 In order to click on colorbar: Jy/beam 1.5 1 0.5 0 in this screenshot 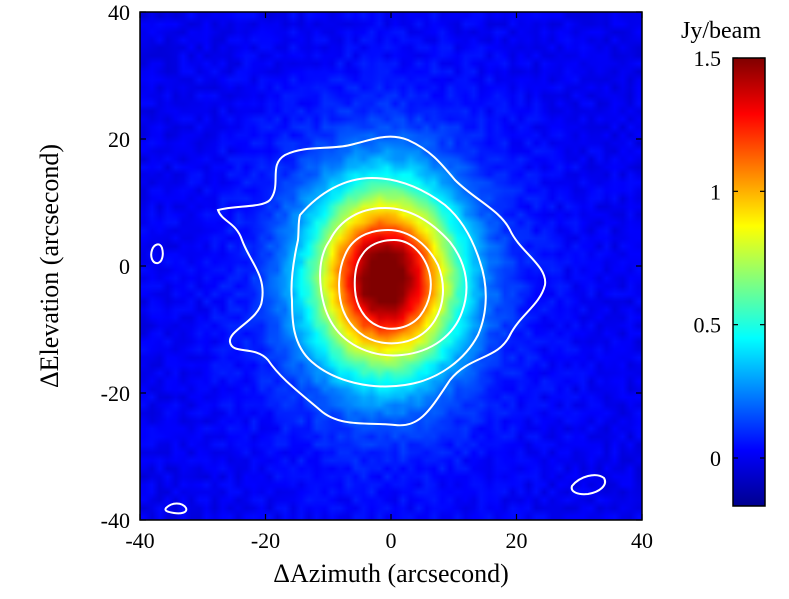, I will do `click(723, 262)`.